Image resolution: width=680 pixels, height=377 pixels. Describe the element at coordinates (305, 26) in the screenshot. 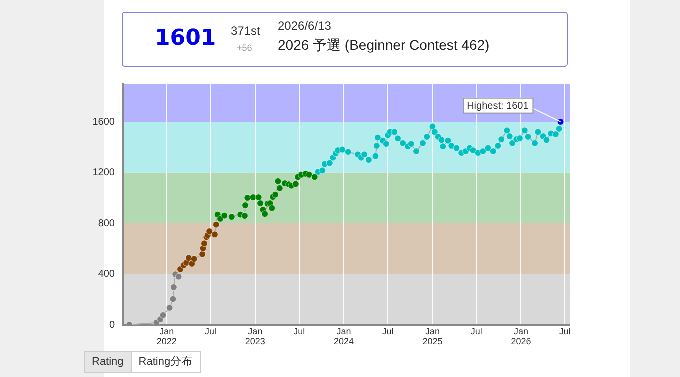

I see `text: 2026/6/13` at that location.